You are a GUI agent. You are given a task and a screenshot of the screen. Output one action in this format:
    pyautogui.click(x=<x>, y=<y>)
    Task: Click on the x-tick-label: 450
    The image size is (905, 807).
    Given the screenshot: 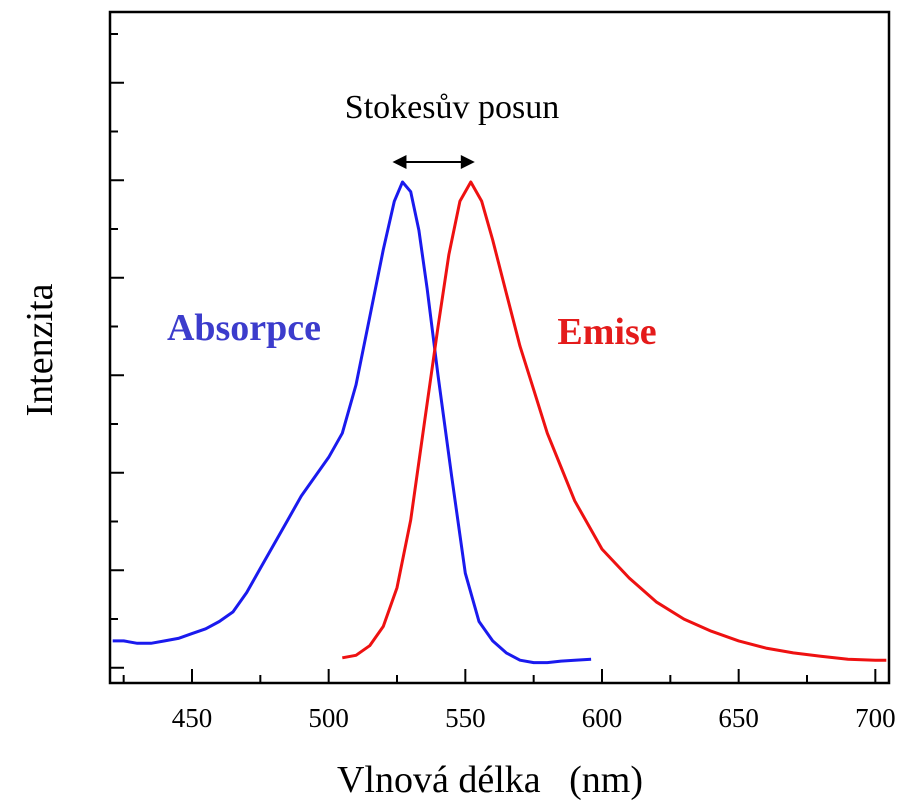 What is the action you would take?
    pyautogui.click(x=192, y=718)
    